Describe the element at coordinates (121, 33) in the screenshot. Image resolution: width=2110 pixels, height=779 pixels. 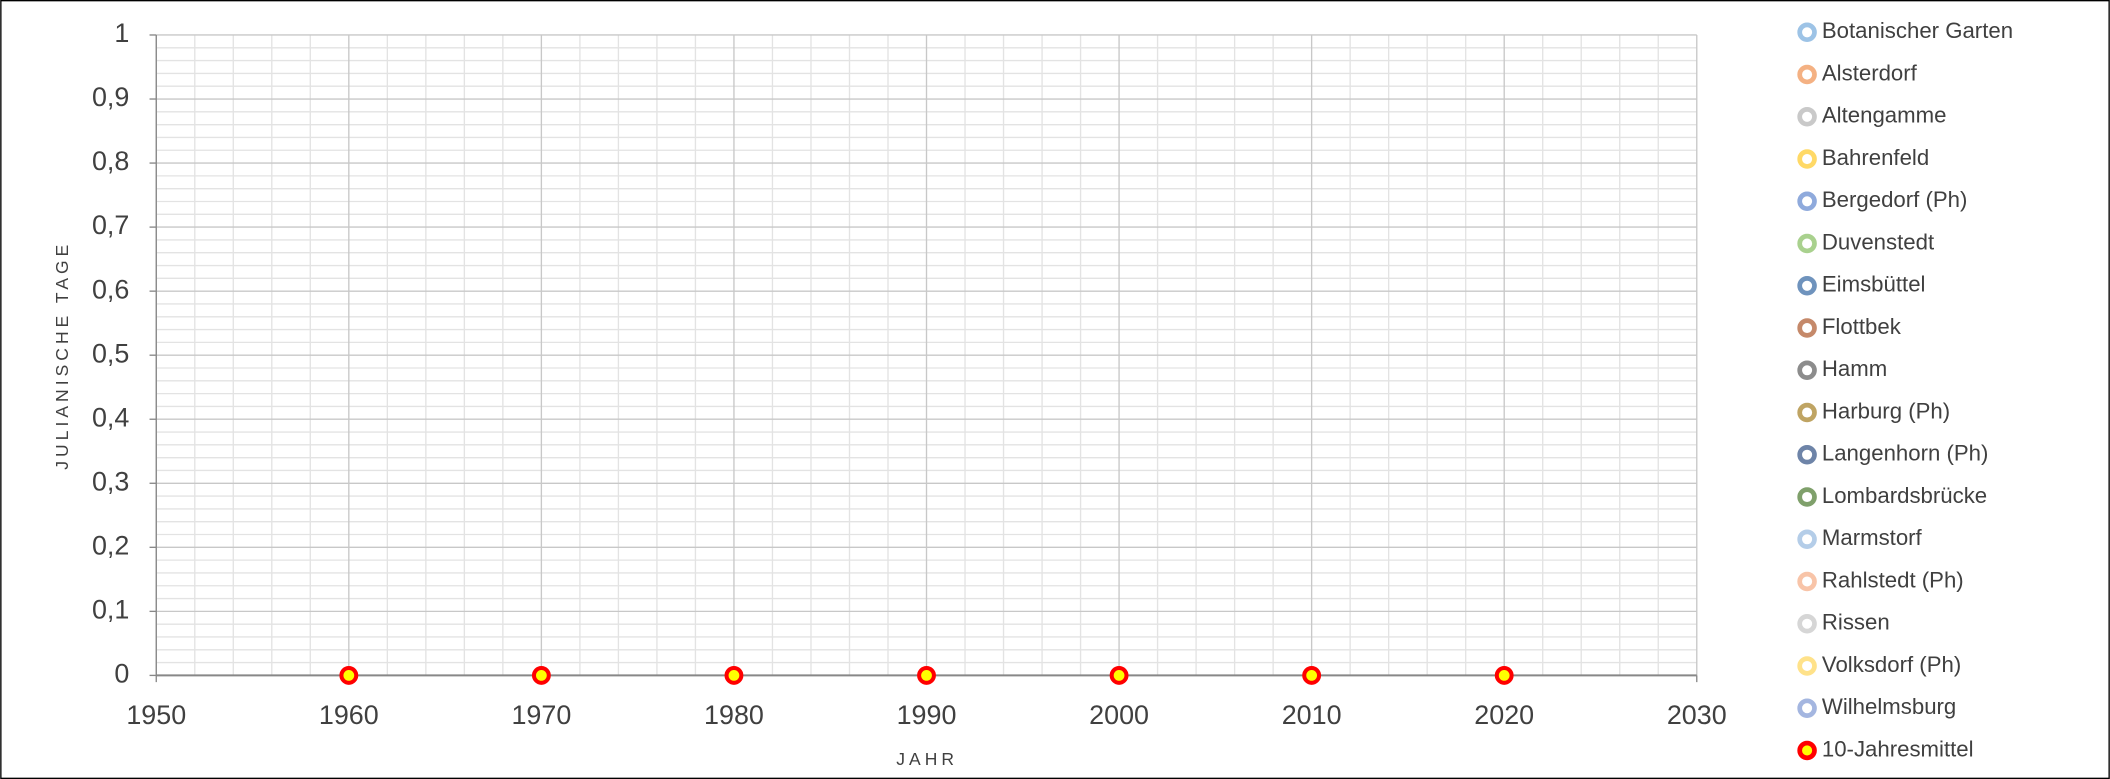
I see `y-tick-label: 1` at that location.